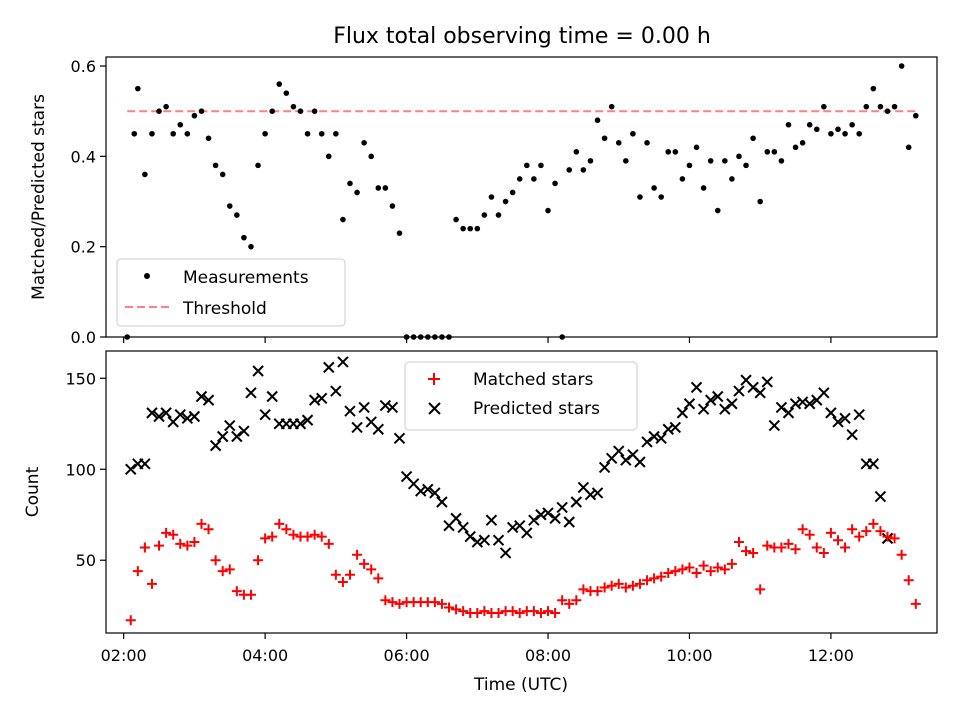 The height and width of the screenshot is (720, 960). Describe the element at coordinates (536, 409) in the screenshot. I see `legend-predicted-label: Predicted stars` at that location.